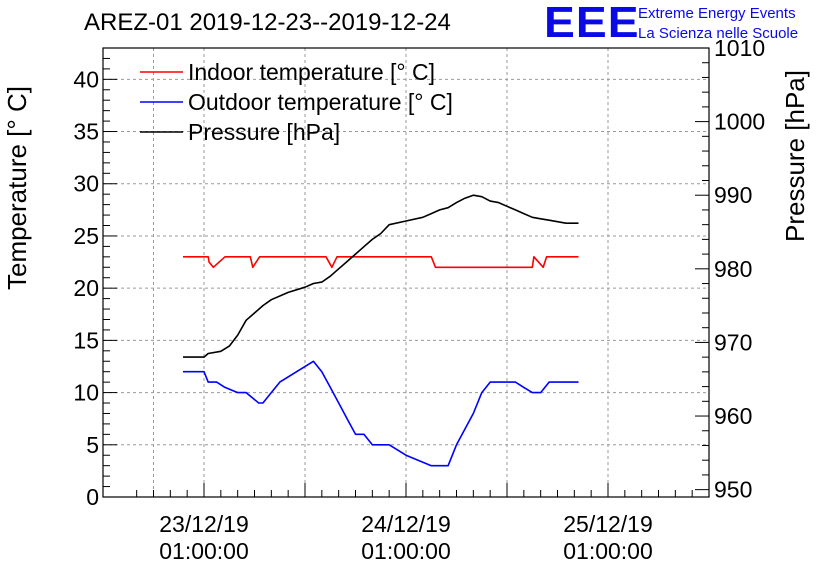 Image resolution: width=836 pixels, height=572 pixels. Describe the element at coordinates (264, 132) in the screenshot. I see `legend-label-2: Pressure [hPa]` at that location.